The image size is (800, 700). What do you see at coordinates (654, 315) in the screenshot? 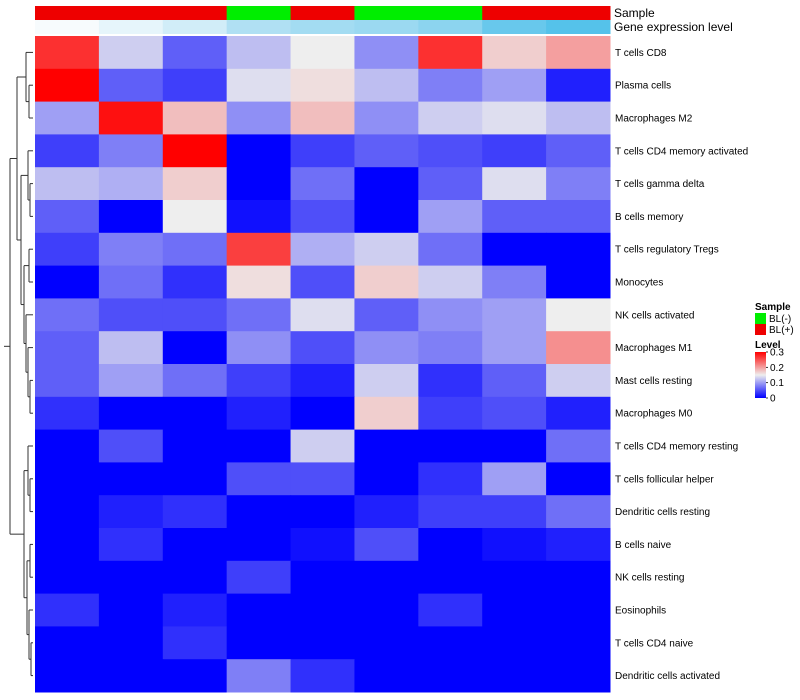
I see `row-label: NK cells activated` at bounding box center [654, 315].